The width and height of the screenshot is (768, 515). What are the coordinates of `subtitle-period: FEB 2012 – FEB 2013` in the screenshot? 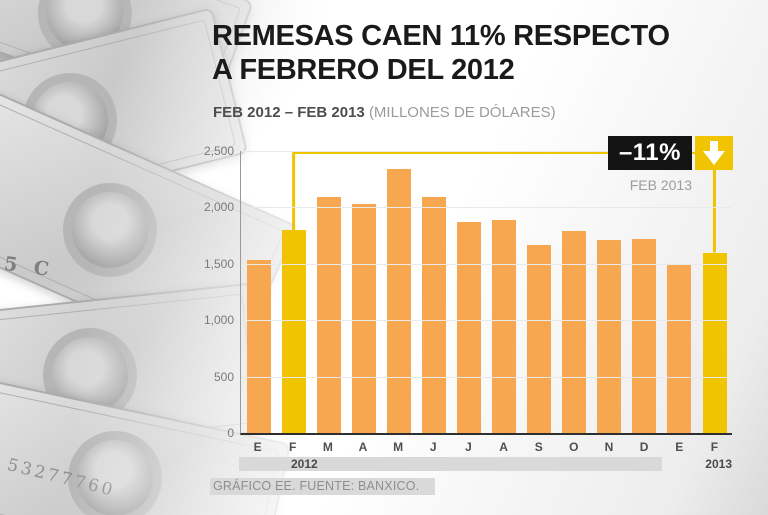 It's located at (289, 112).